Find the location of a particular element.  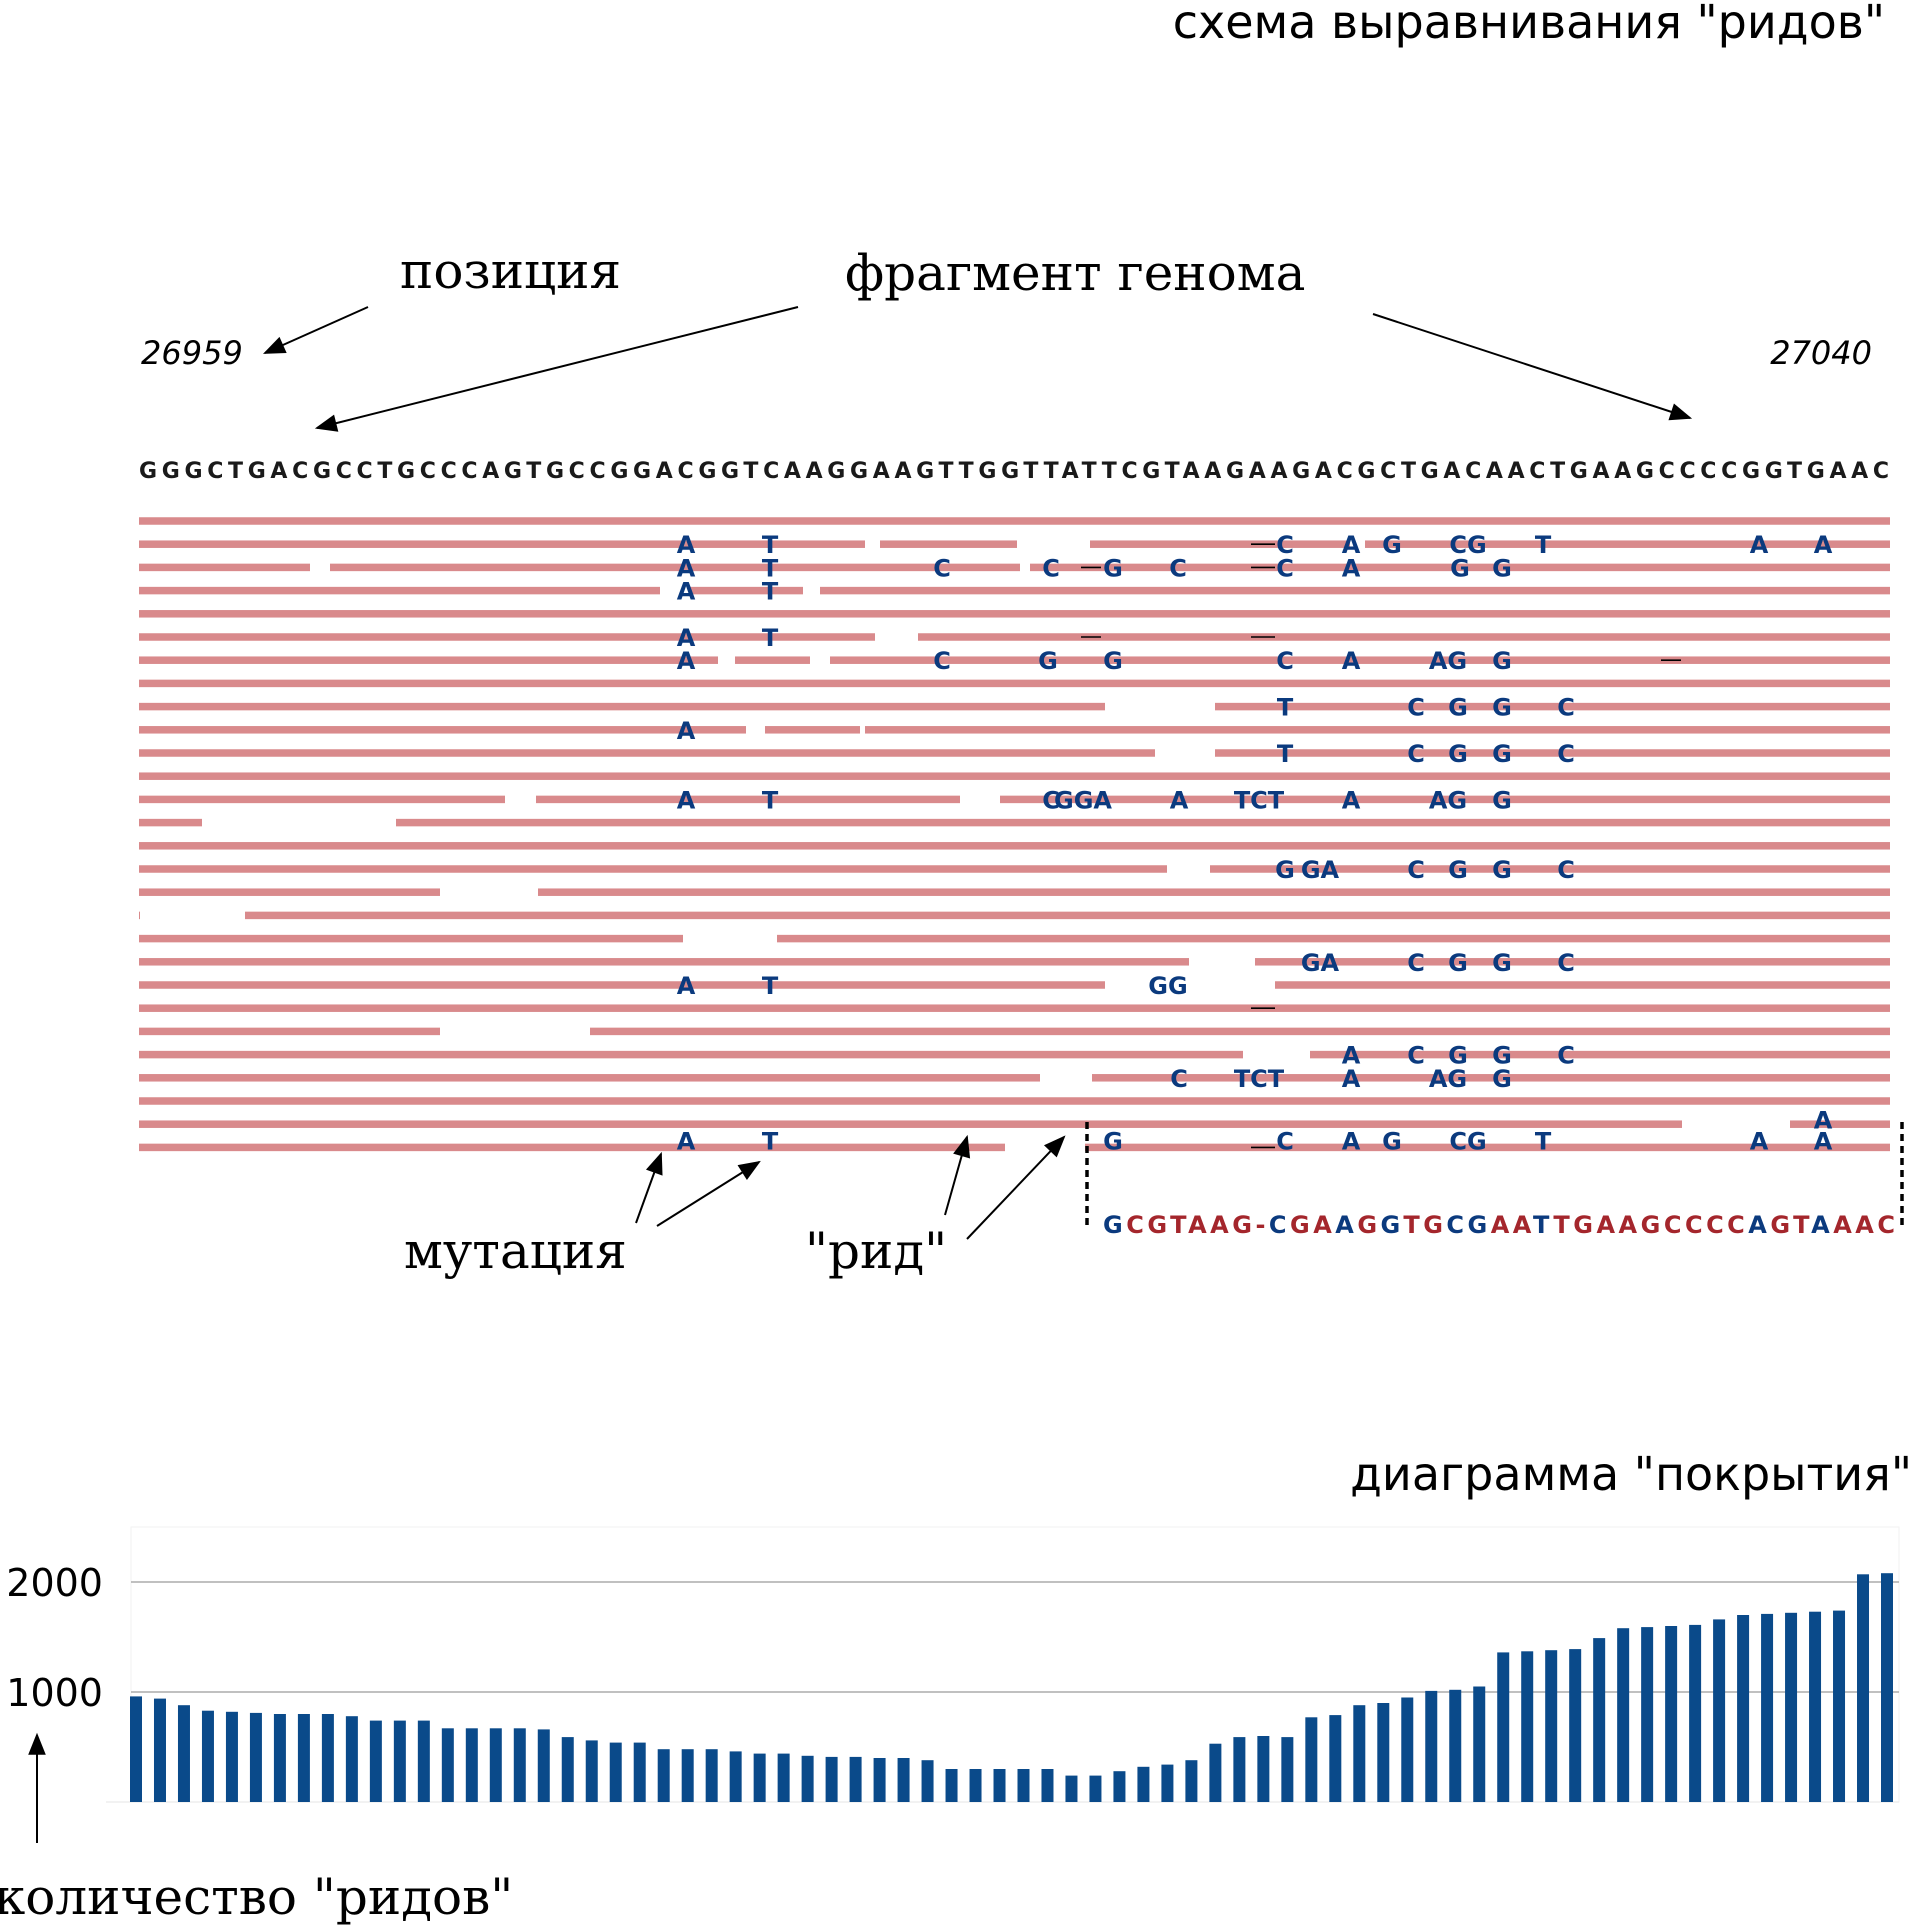

read-count-label: количество "ридов" is located at coordinates (256, 1897).